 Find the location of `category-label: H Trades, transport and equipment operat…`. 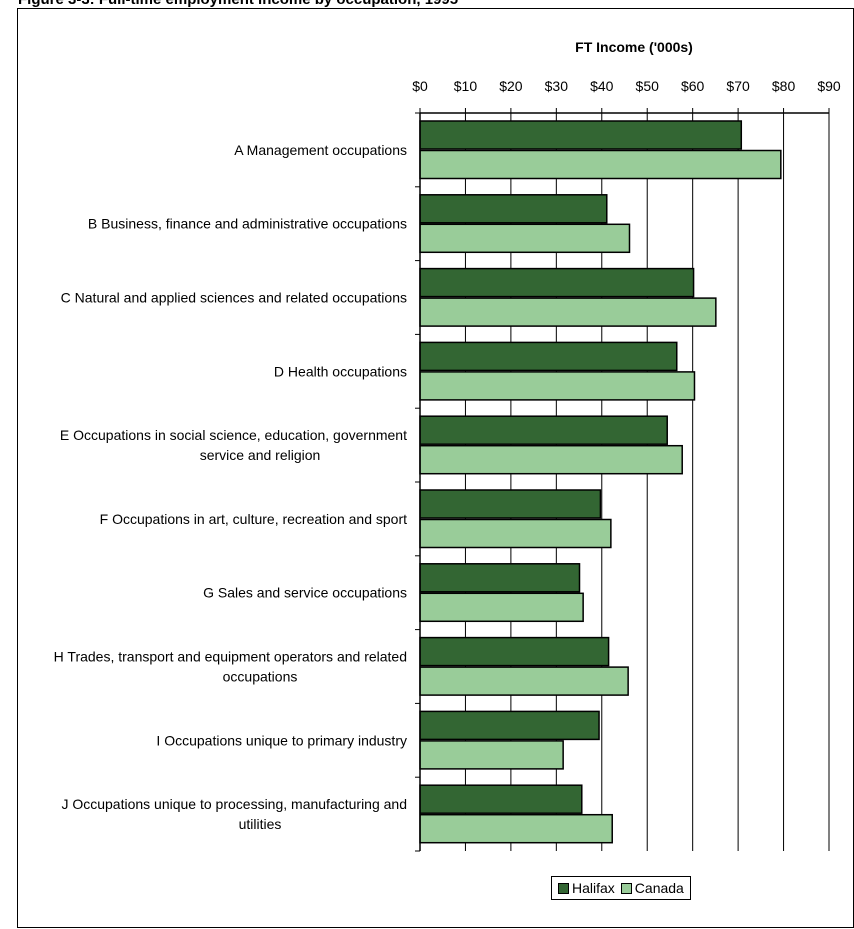

category-label: H Trades, transport and equipment operat… is located at coordinates (230, 657).